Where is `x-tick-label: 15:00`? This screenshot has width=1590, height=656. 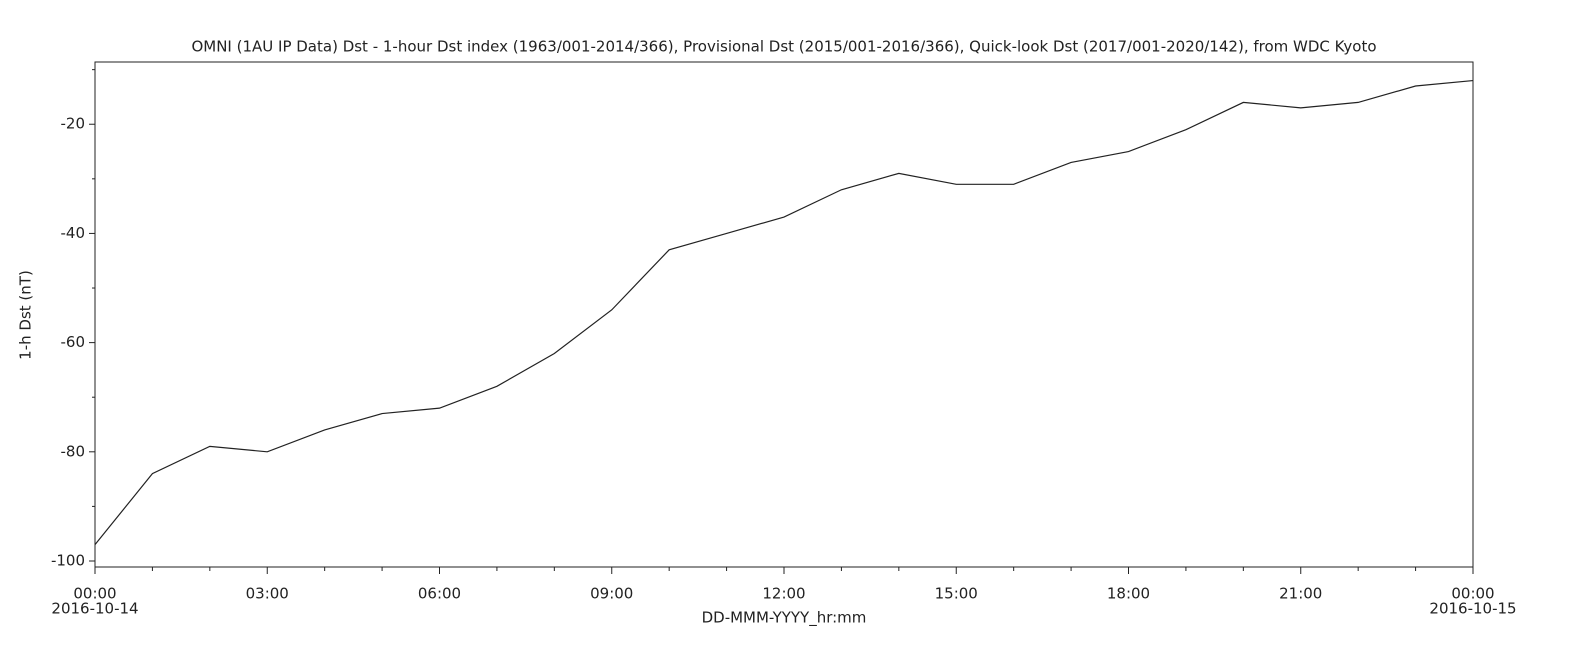 x-tick-label: 15:00 is located at coordinates (956, 594).